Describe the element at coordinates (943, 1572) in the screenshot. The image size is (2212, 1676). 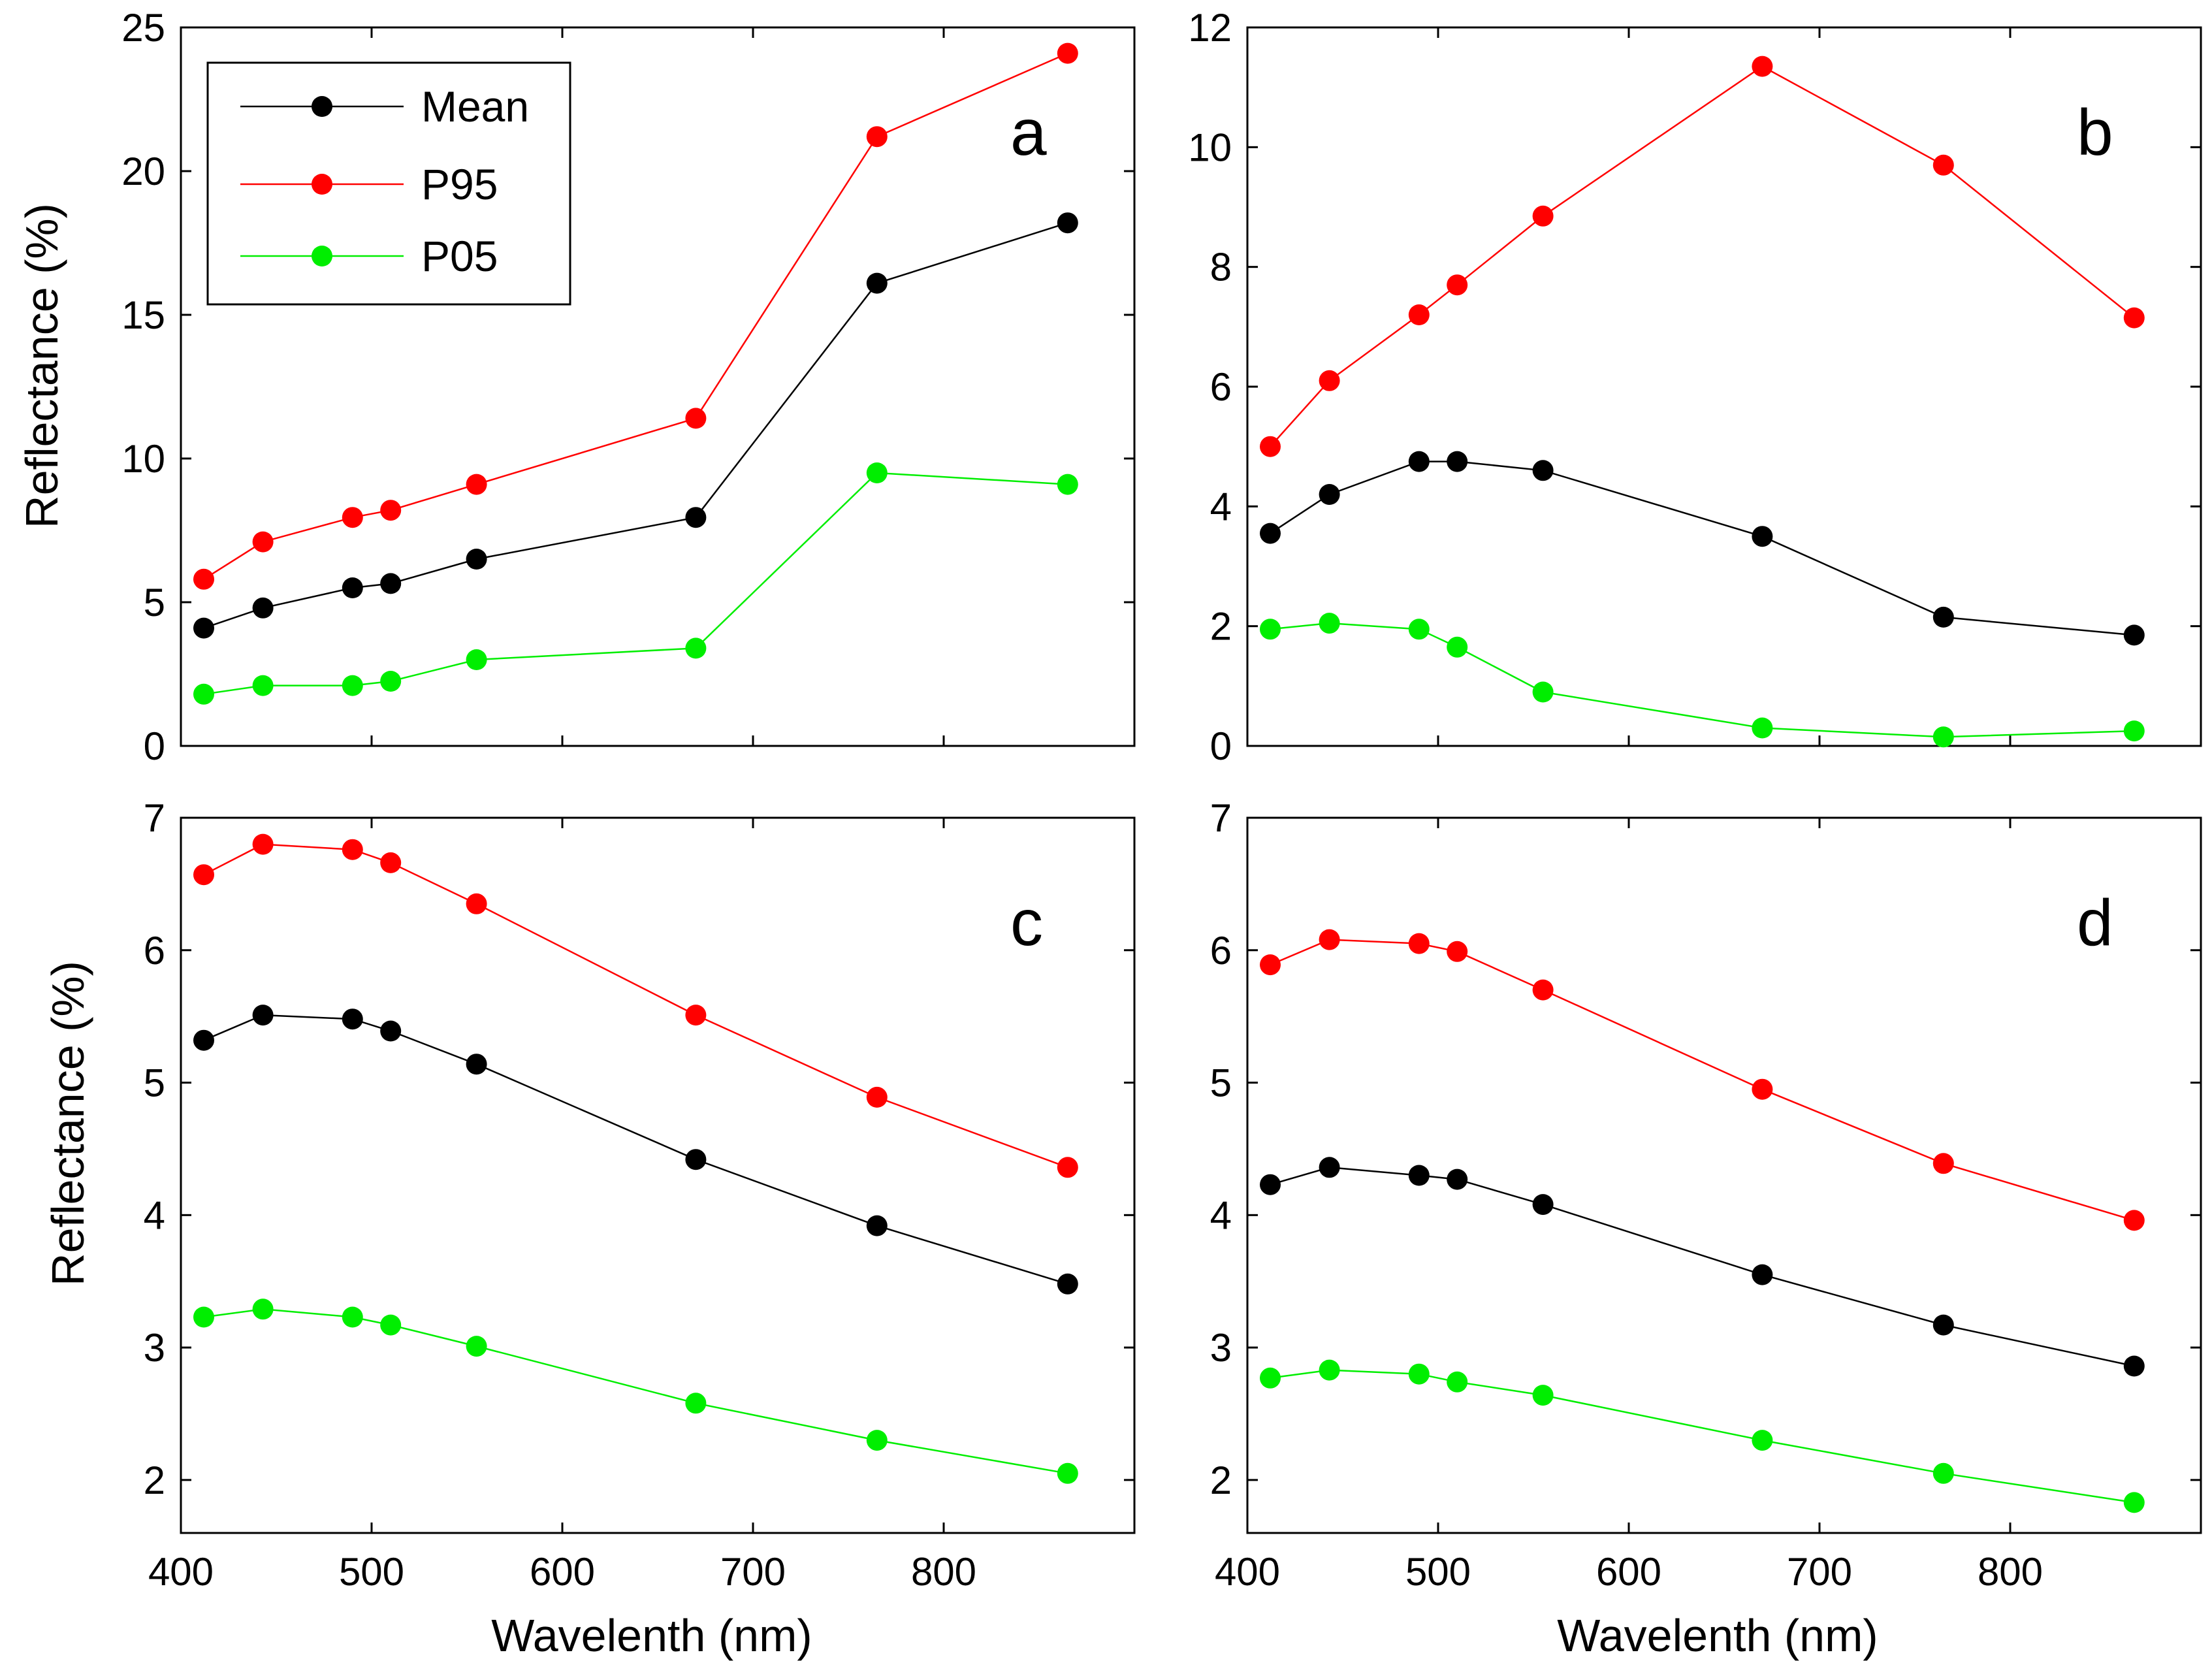
I see `panel-c-xtick-label: 800` at that location.